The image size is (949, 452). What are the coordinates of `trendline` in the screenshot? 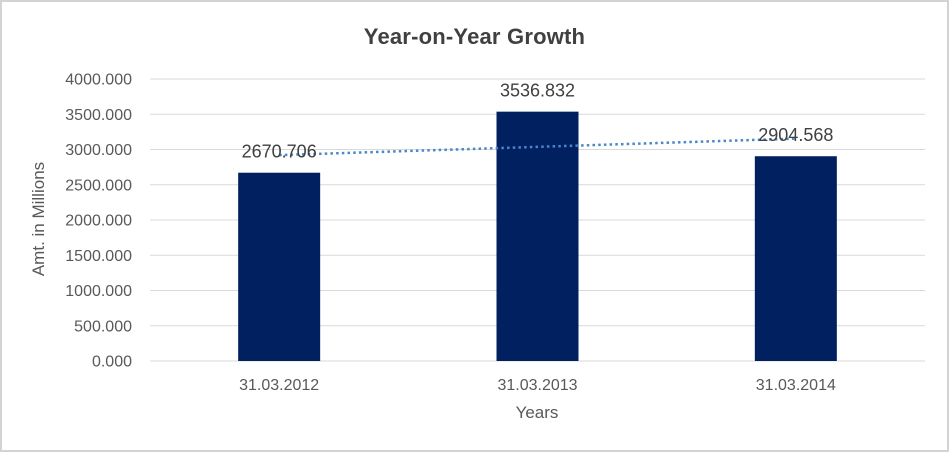 It's located at (537, 147).